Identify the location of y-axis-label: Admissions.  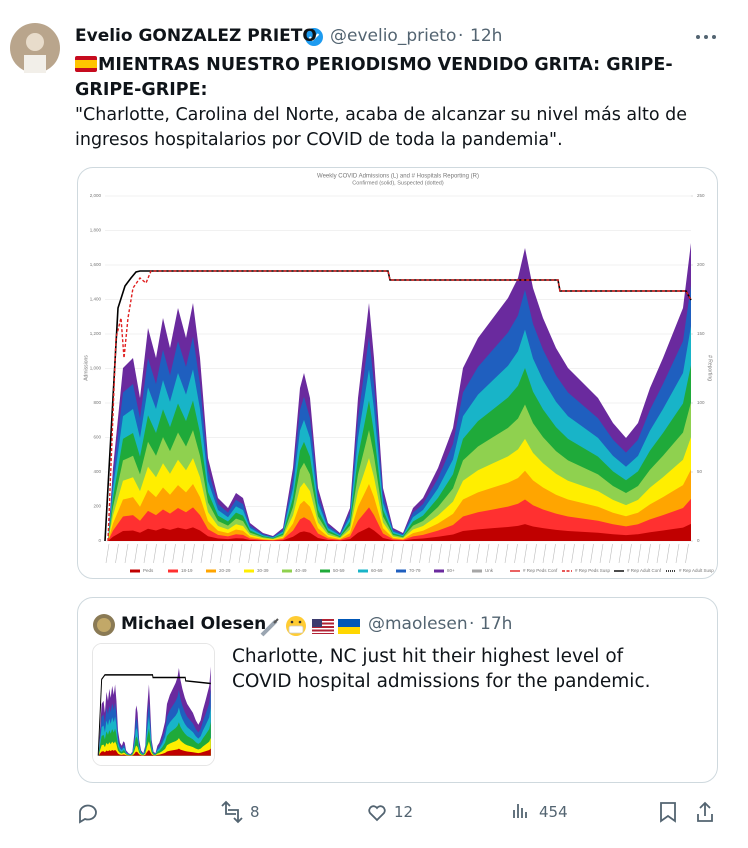
(86, 368).